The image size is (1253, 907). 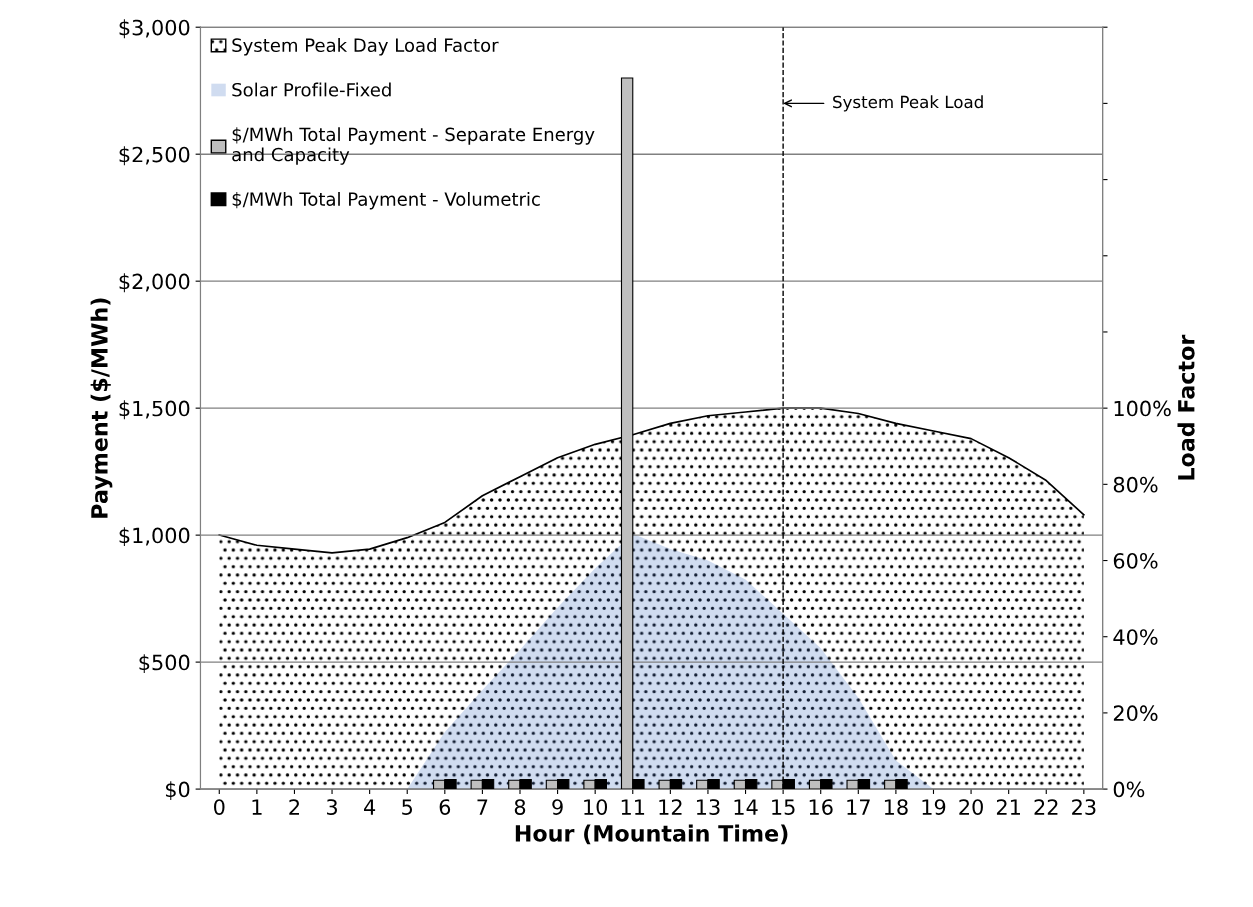 What do you see at coordinates (783, 807) in the screenshot?
I see `x-tick-label: 15` at bounding box center [783, 807].